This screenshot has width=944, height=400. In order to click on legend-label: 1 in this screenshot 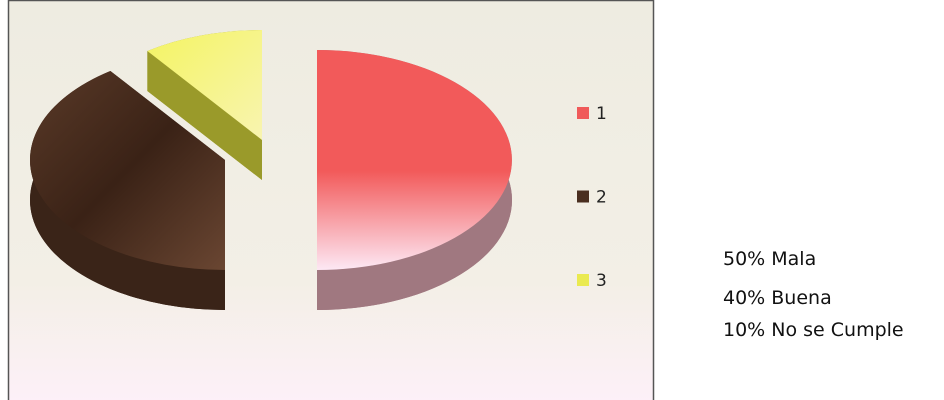, I will do `click(601, 114)`.